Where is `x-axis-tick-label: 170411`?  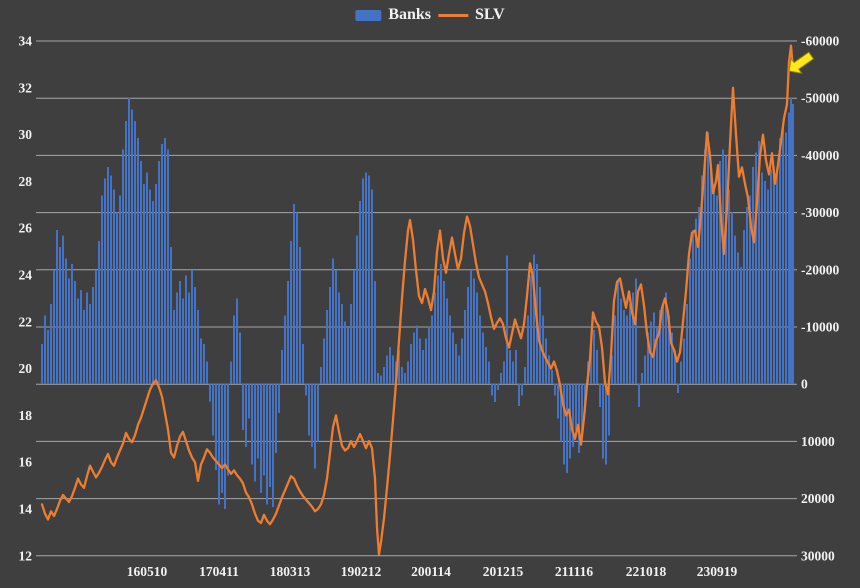
x-axis-tick-label: 170411 is located at coordinates (219, 571).